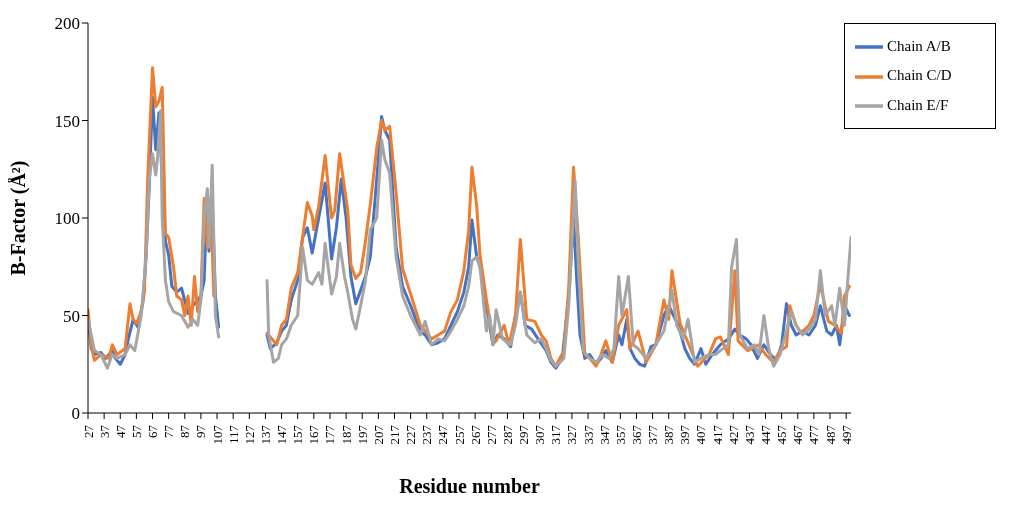 This screenshot has height=507, width=1017. Describe the element at coordinates (604, 434) in the screenshot. I see `x-tick-label: 347` at that location.